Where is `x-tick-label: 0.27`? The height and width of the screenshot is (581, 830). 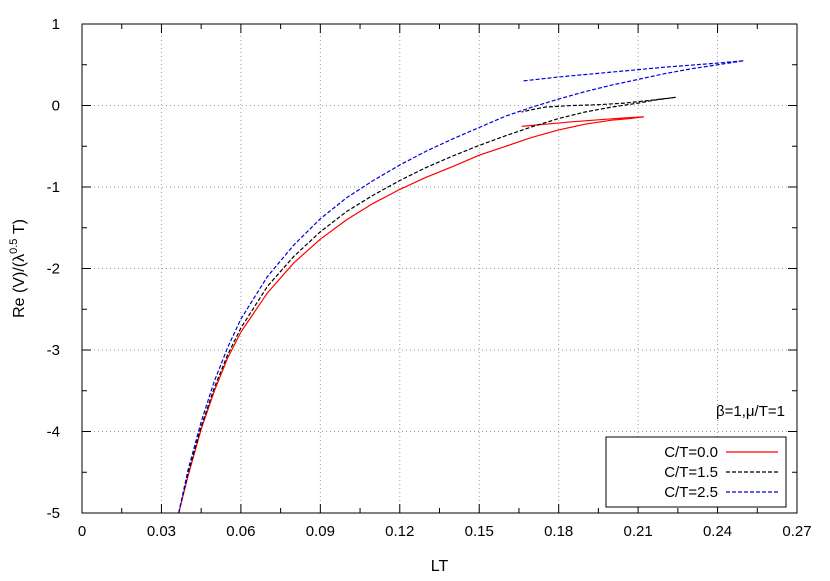 x-tick-label: 0.27 is located at coordinates (796, 531).